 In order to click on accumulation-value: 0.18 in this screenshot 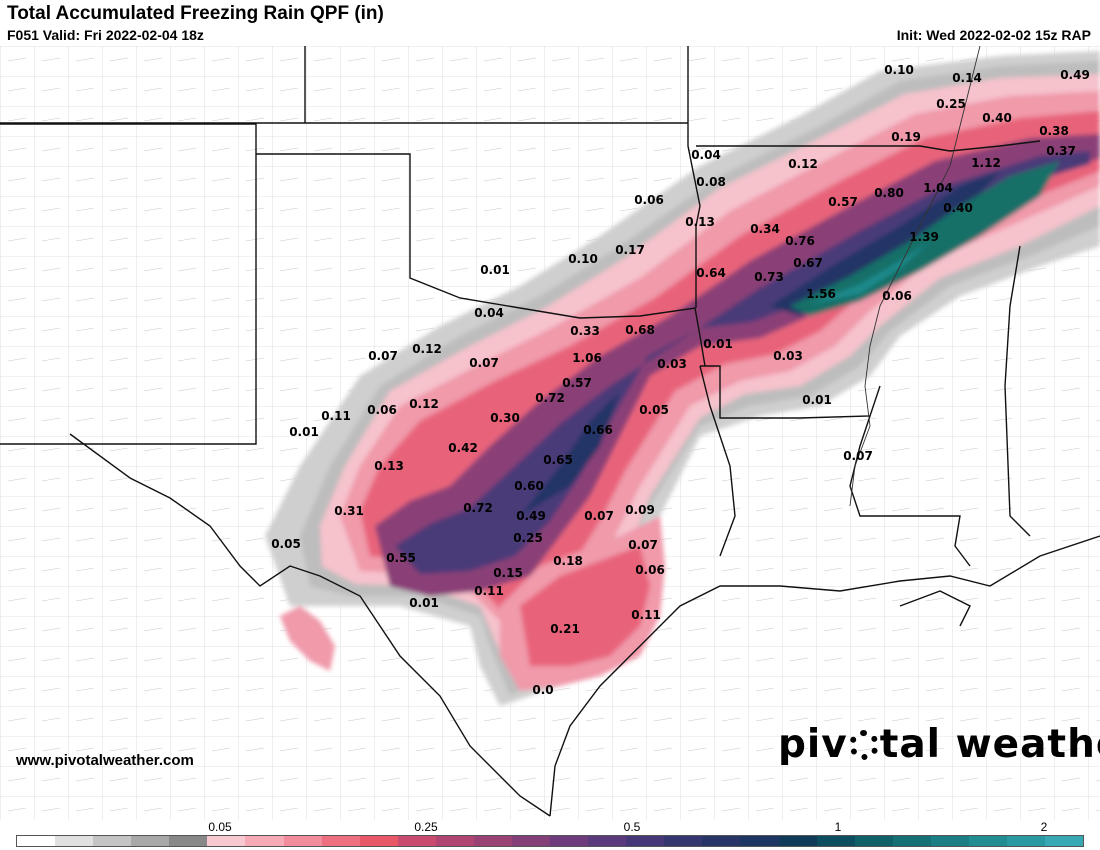, I will do `click(568, 561)`.